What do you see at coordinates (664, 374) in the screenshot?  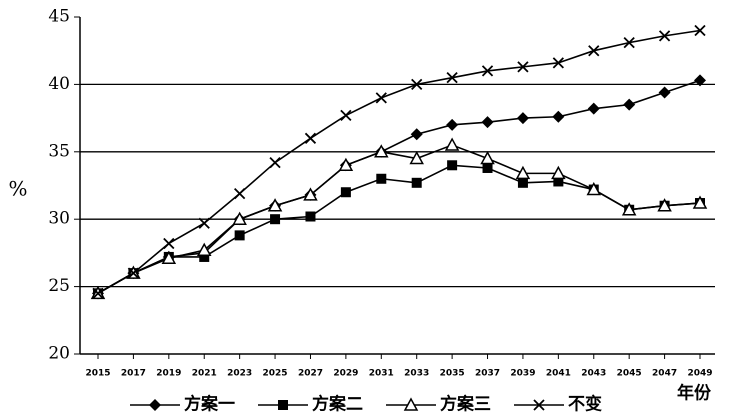 I see `x-tick-label: 2047` at bounding box center [664, 374].